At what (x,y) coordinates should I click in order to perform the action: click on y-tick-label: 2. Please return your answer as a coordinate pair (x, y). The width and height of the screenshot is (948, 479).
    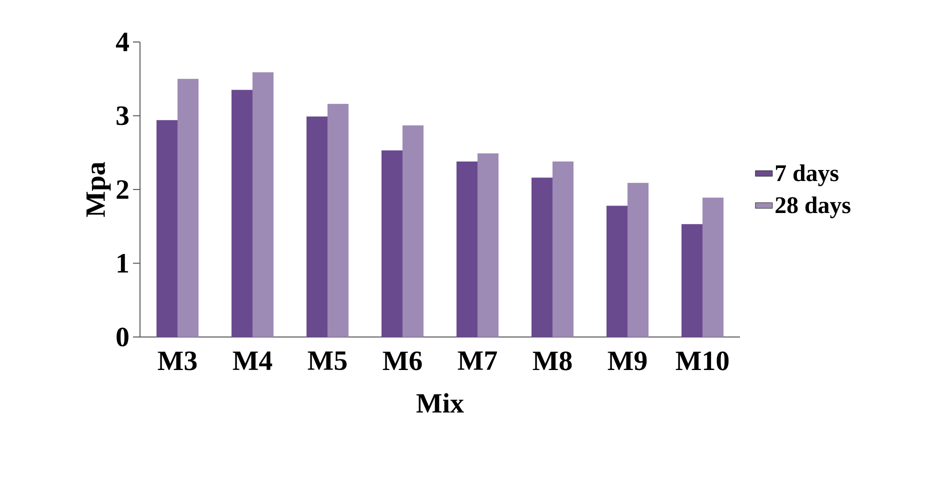
    Looking at the image, I should click on (122, 189).